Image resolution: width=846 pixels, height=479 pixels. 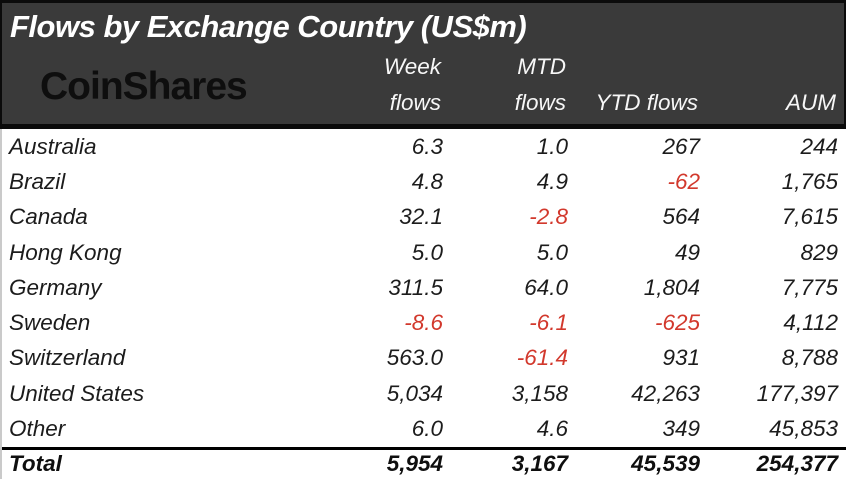 I want to click on ytd-flows-cell: 931, so click(x=681, y=358).